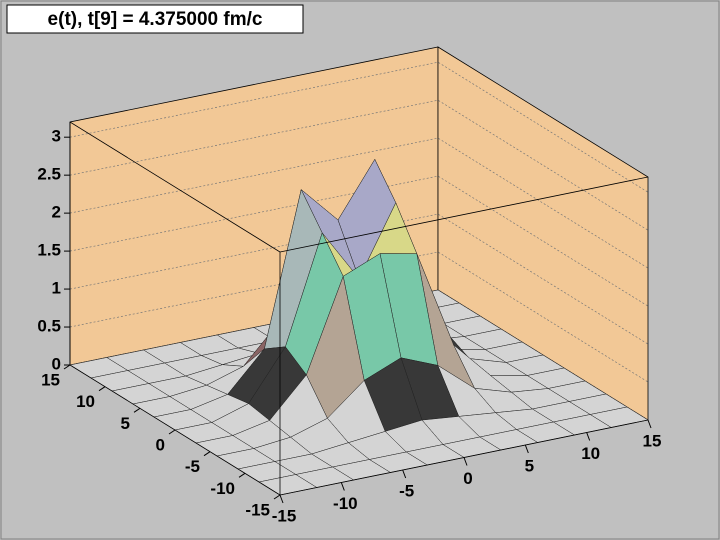 The height and width of the screenshot is (540, 720). Describe the element at coordinates (85, 401) in the screenshot. I see `y-tick-label: 10` at that location.